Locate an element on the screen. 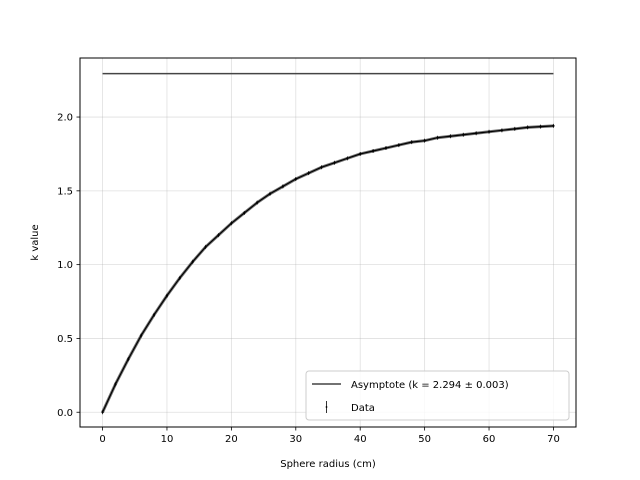 The width and height of the screenshot is (640, 480). x-tick-label: 10 is located at coordinates (167, 439).